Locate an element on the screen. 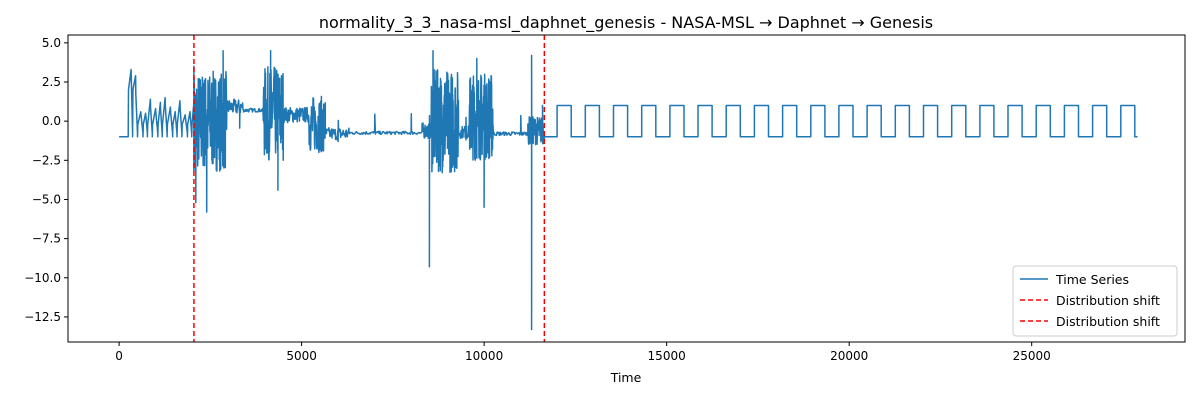  y-tick-label: 2.5 is located at coordinates (51, 82).